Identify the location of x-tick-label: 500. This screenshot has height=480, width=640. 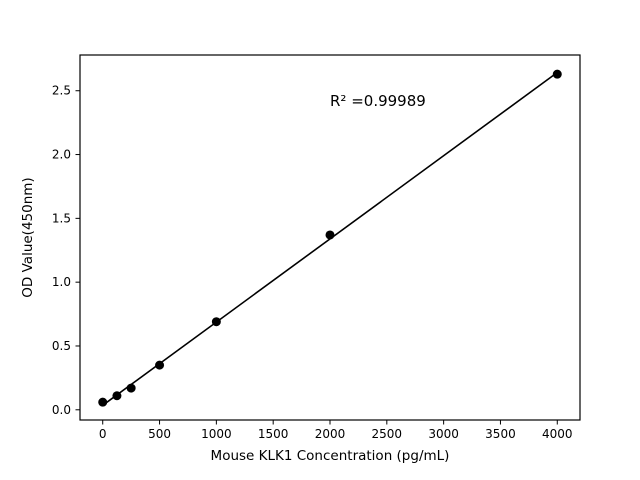
(159, 434).